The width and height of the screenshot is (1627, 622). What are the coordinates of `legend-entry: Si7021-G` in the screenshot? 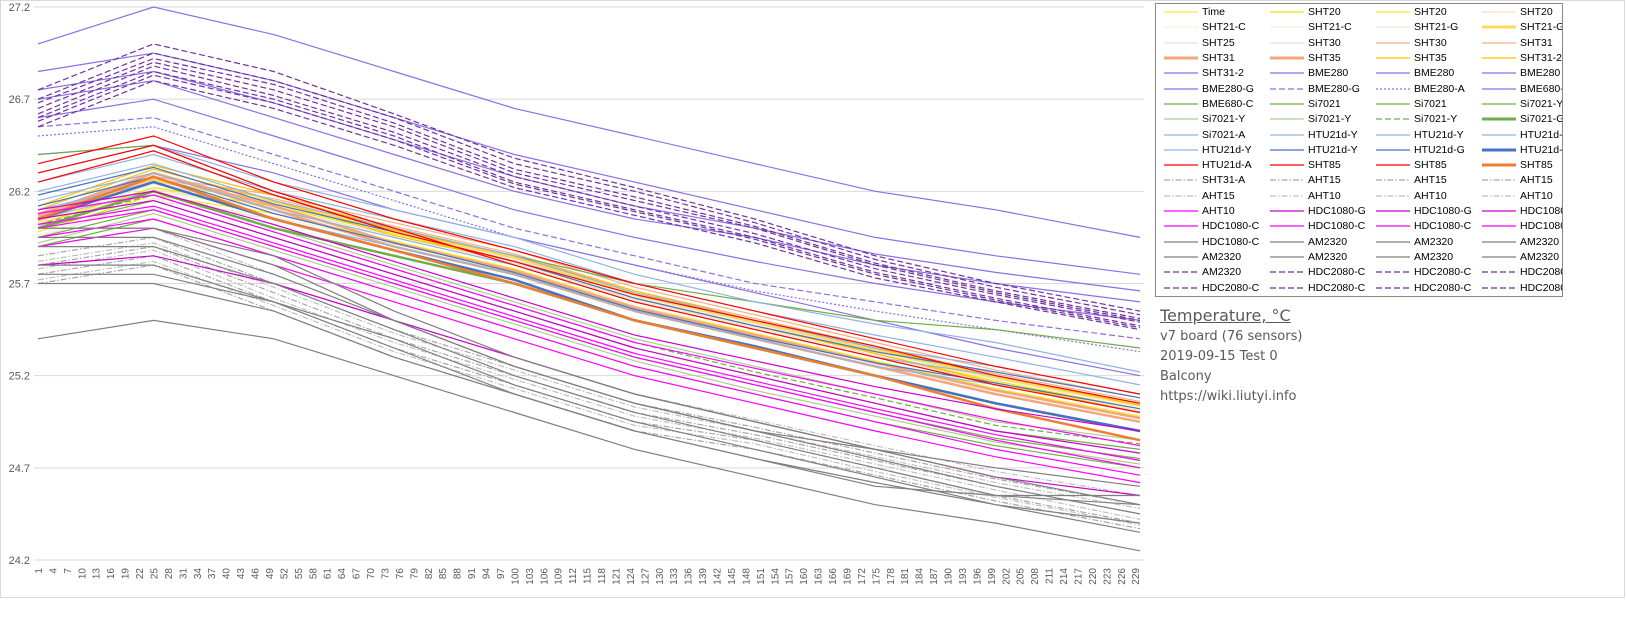 It's located at (1522, 119).